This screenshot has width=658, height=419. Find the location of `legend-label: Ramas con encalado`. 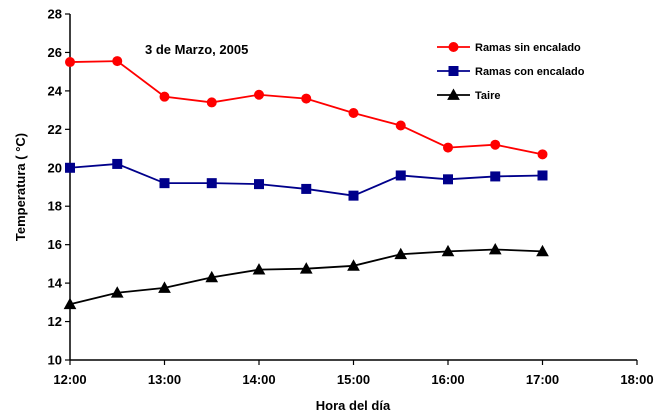

legend-label: Ramas con encalado is located at coordinates (530, 72).